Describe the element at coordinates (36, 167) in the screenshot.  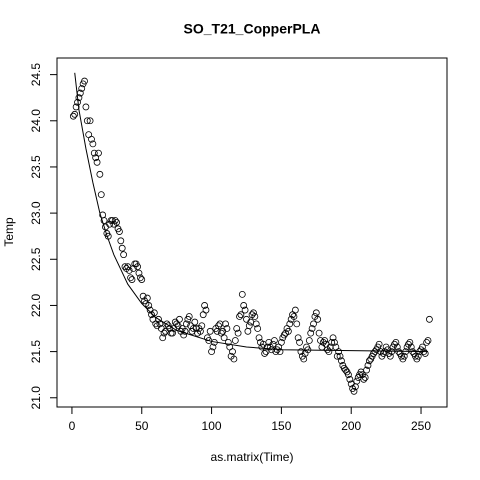
I see `y-tick-label: 23.5` at that location.